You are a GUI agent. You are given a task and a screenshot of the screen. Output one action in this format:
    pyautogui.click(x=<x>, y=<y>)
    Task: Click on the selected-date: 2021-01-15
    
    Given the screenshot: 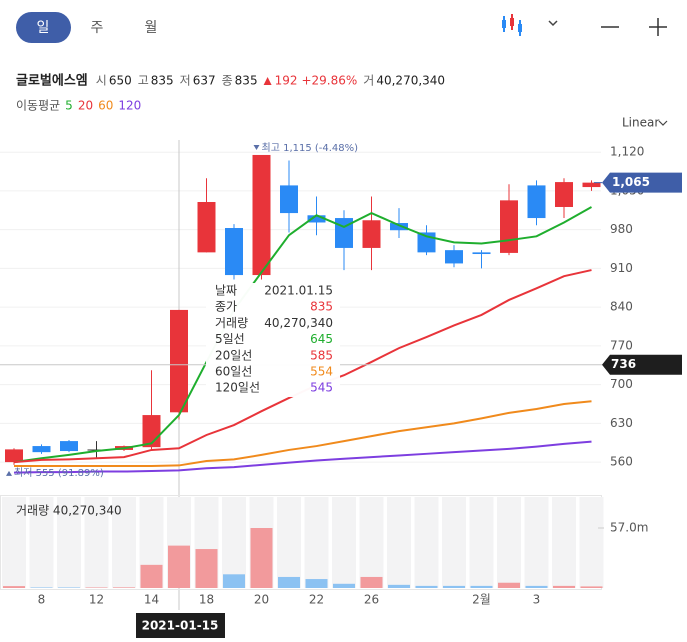 What is the action you would take?
    pyautogui.click(x=180, y=626)
    